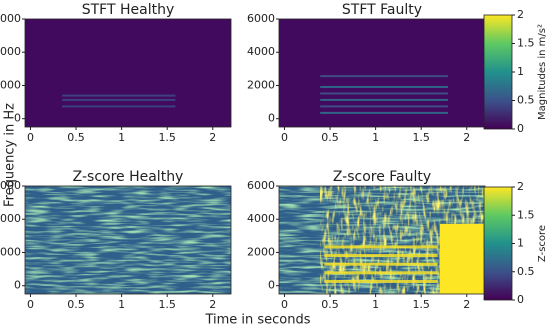 The height and width of the screenshot is (330, 550). What do you see at coordinates (10, 155) in the screenshot?
I see `y-axis-label: Frequency in Hz` at bounding box center [10, 155].